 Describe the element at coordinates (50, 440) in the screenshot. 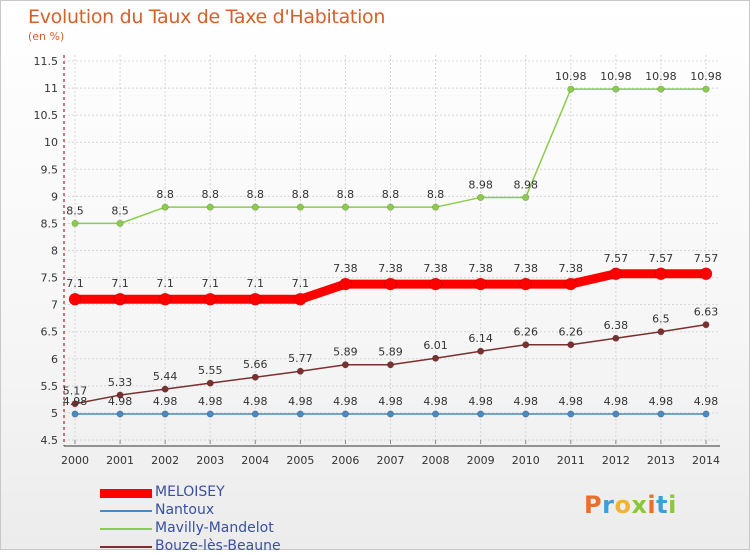

I see `y-tick-label: 4.5` at that location.